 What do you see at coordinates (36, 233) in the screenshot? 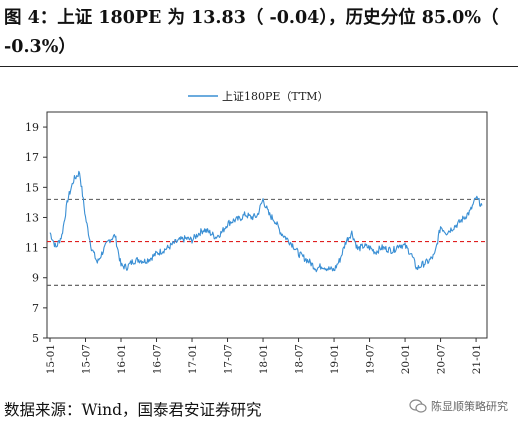
I see `y-axis: 5 7 9 11 13 15 17 19` at bounding box center [36, 233].